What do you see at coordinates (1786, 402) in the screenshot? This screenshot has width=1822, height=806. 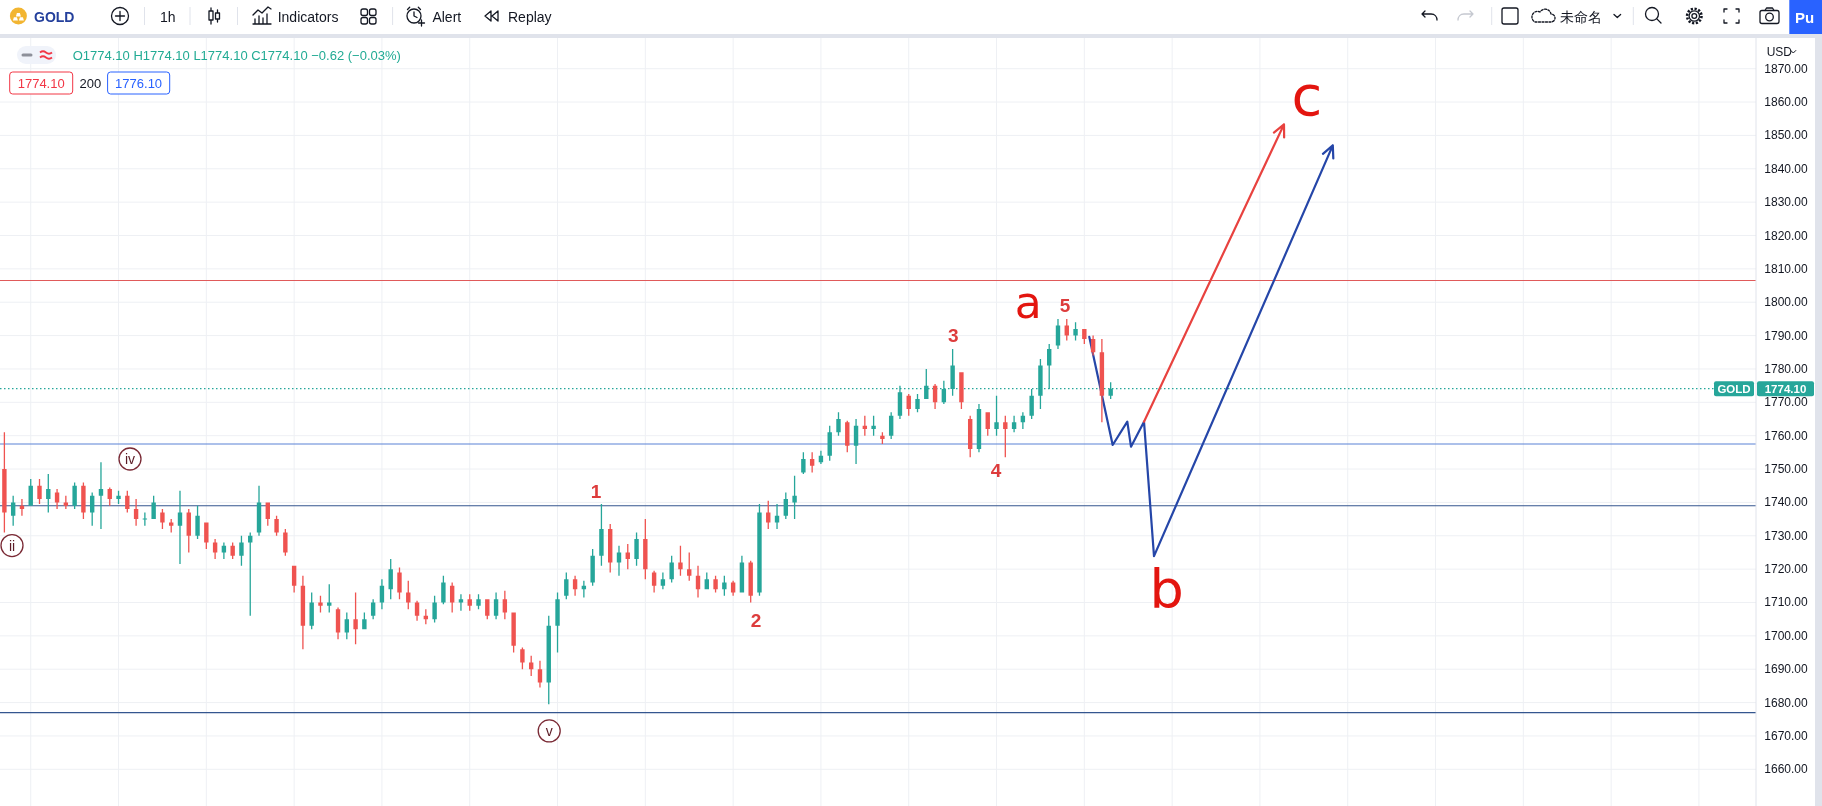 I see `y-tick-label: 1770.00` at bounding box center [1786, 402].